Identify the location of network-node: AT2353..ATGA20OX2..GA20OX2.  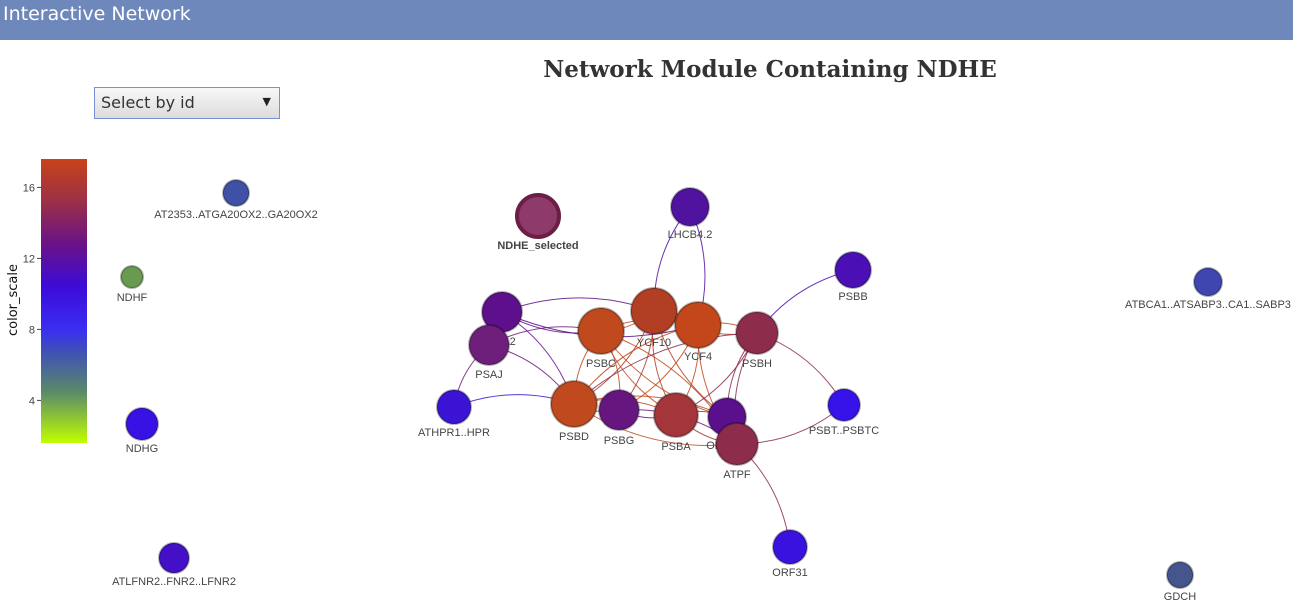
(236, 200).